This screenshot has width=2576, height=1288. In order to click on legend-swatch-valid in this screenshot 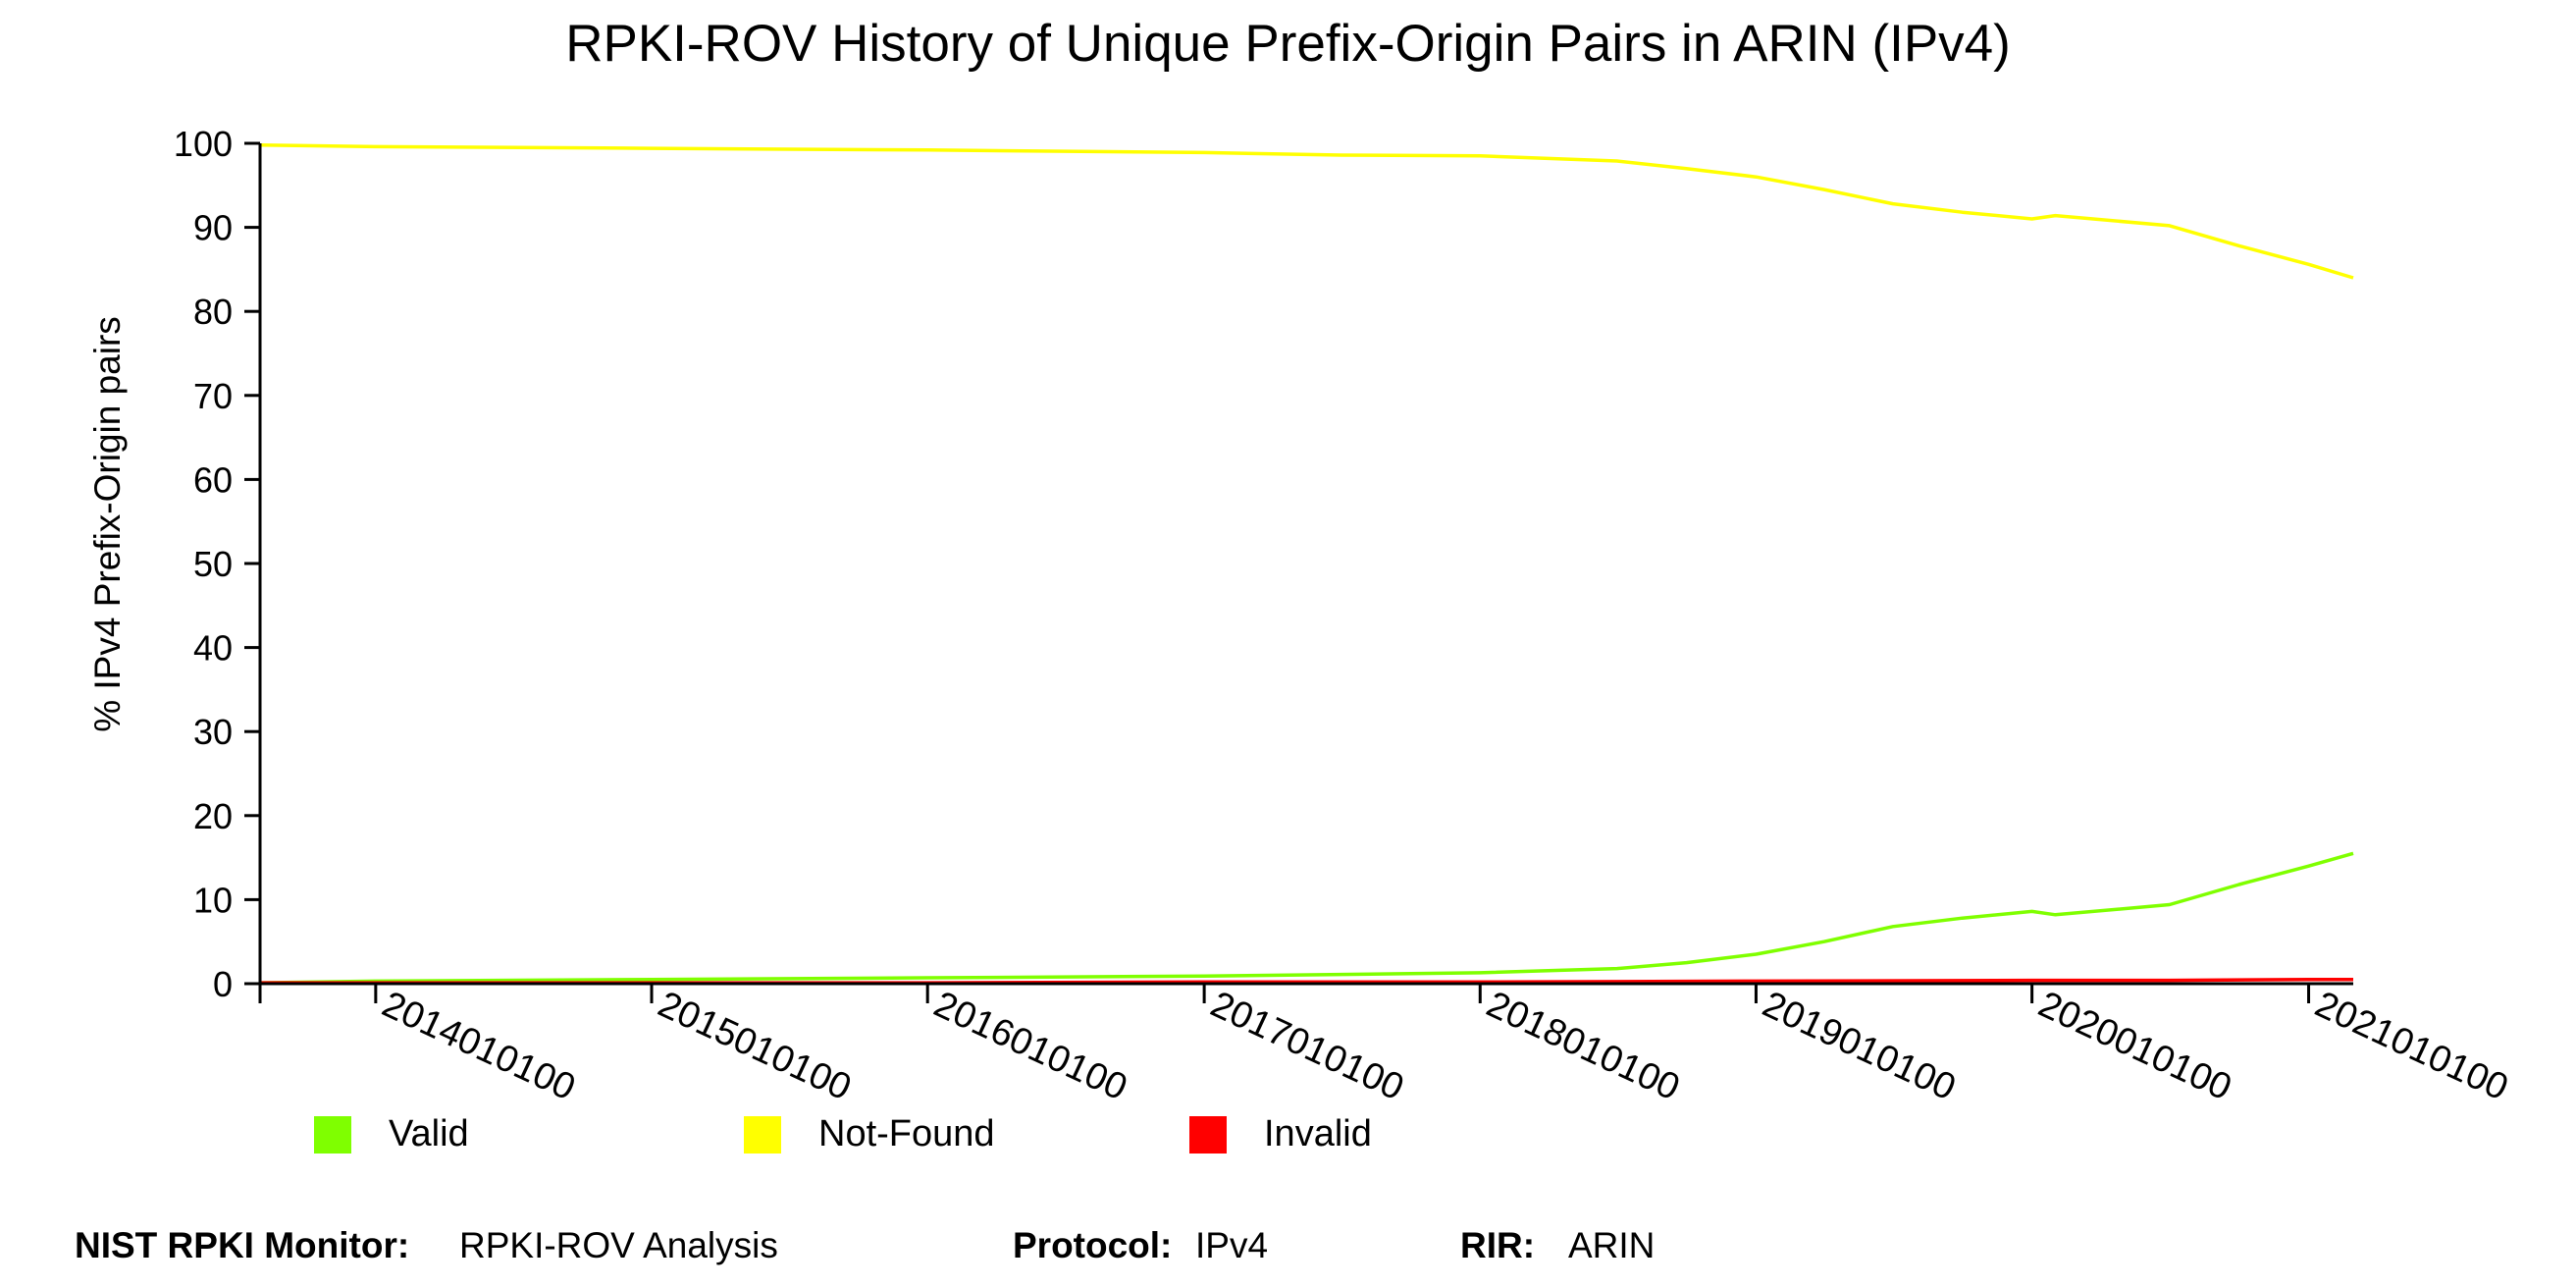, I will do `click(332, 1134)`.